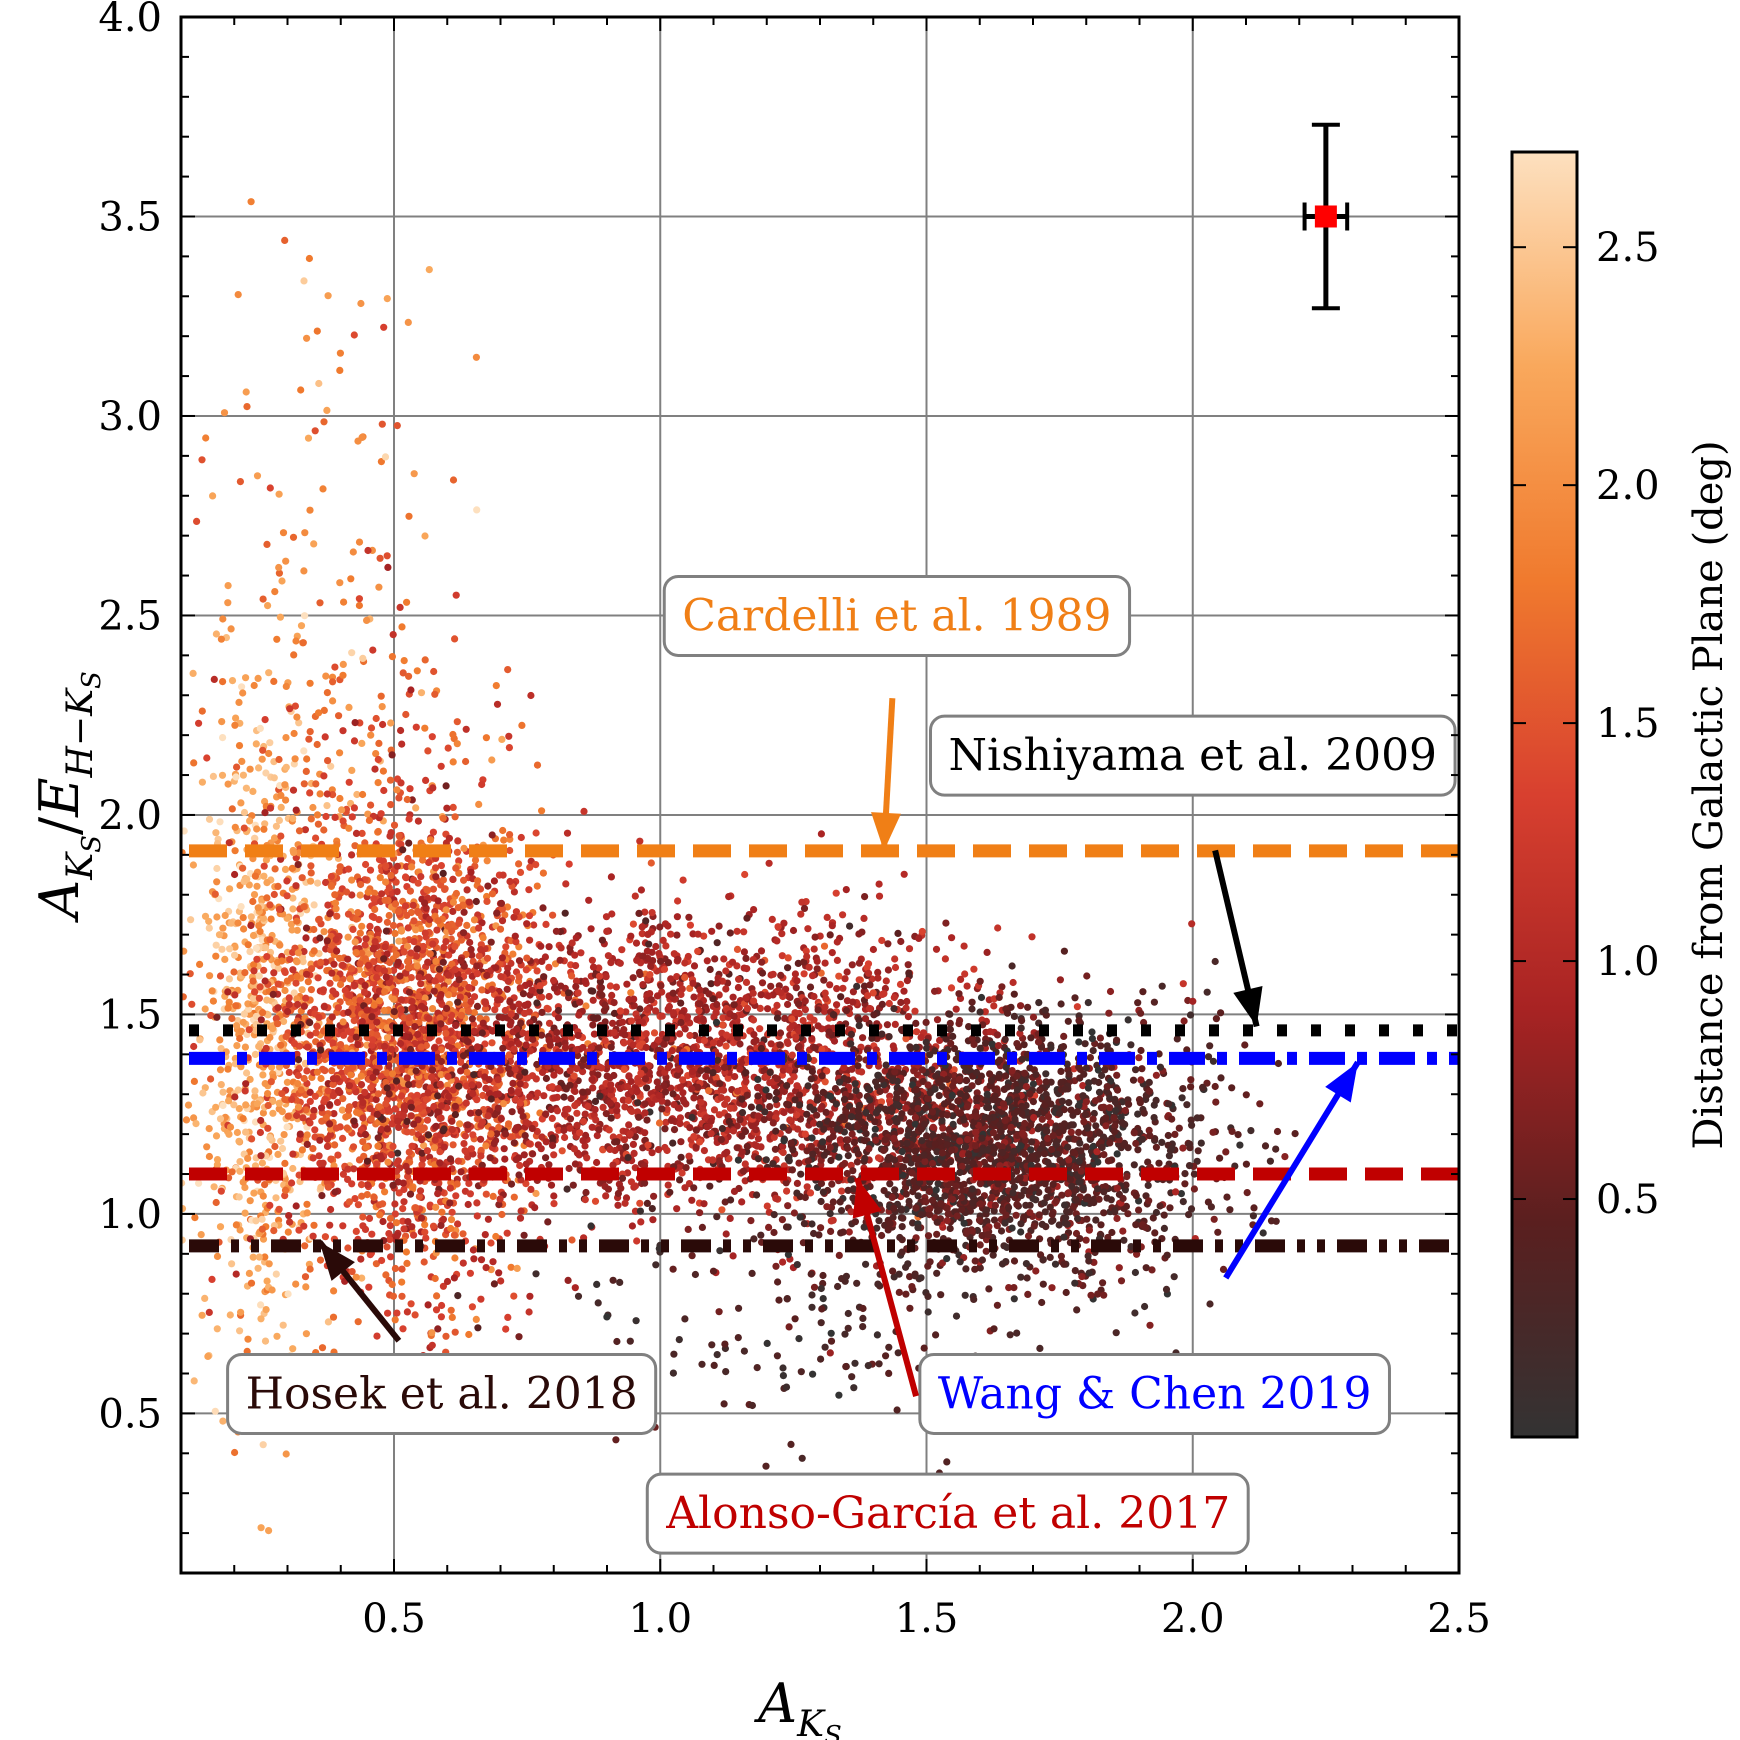  What do you see at coordinates (248, 945) in the screenshot?
I see `scatter-point-1947` at bounding box center [248, 945].